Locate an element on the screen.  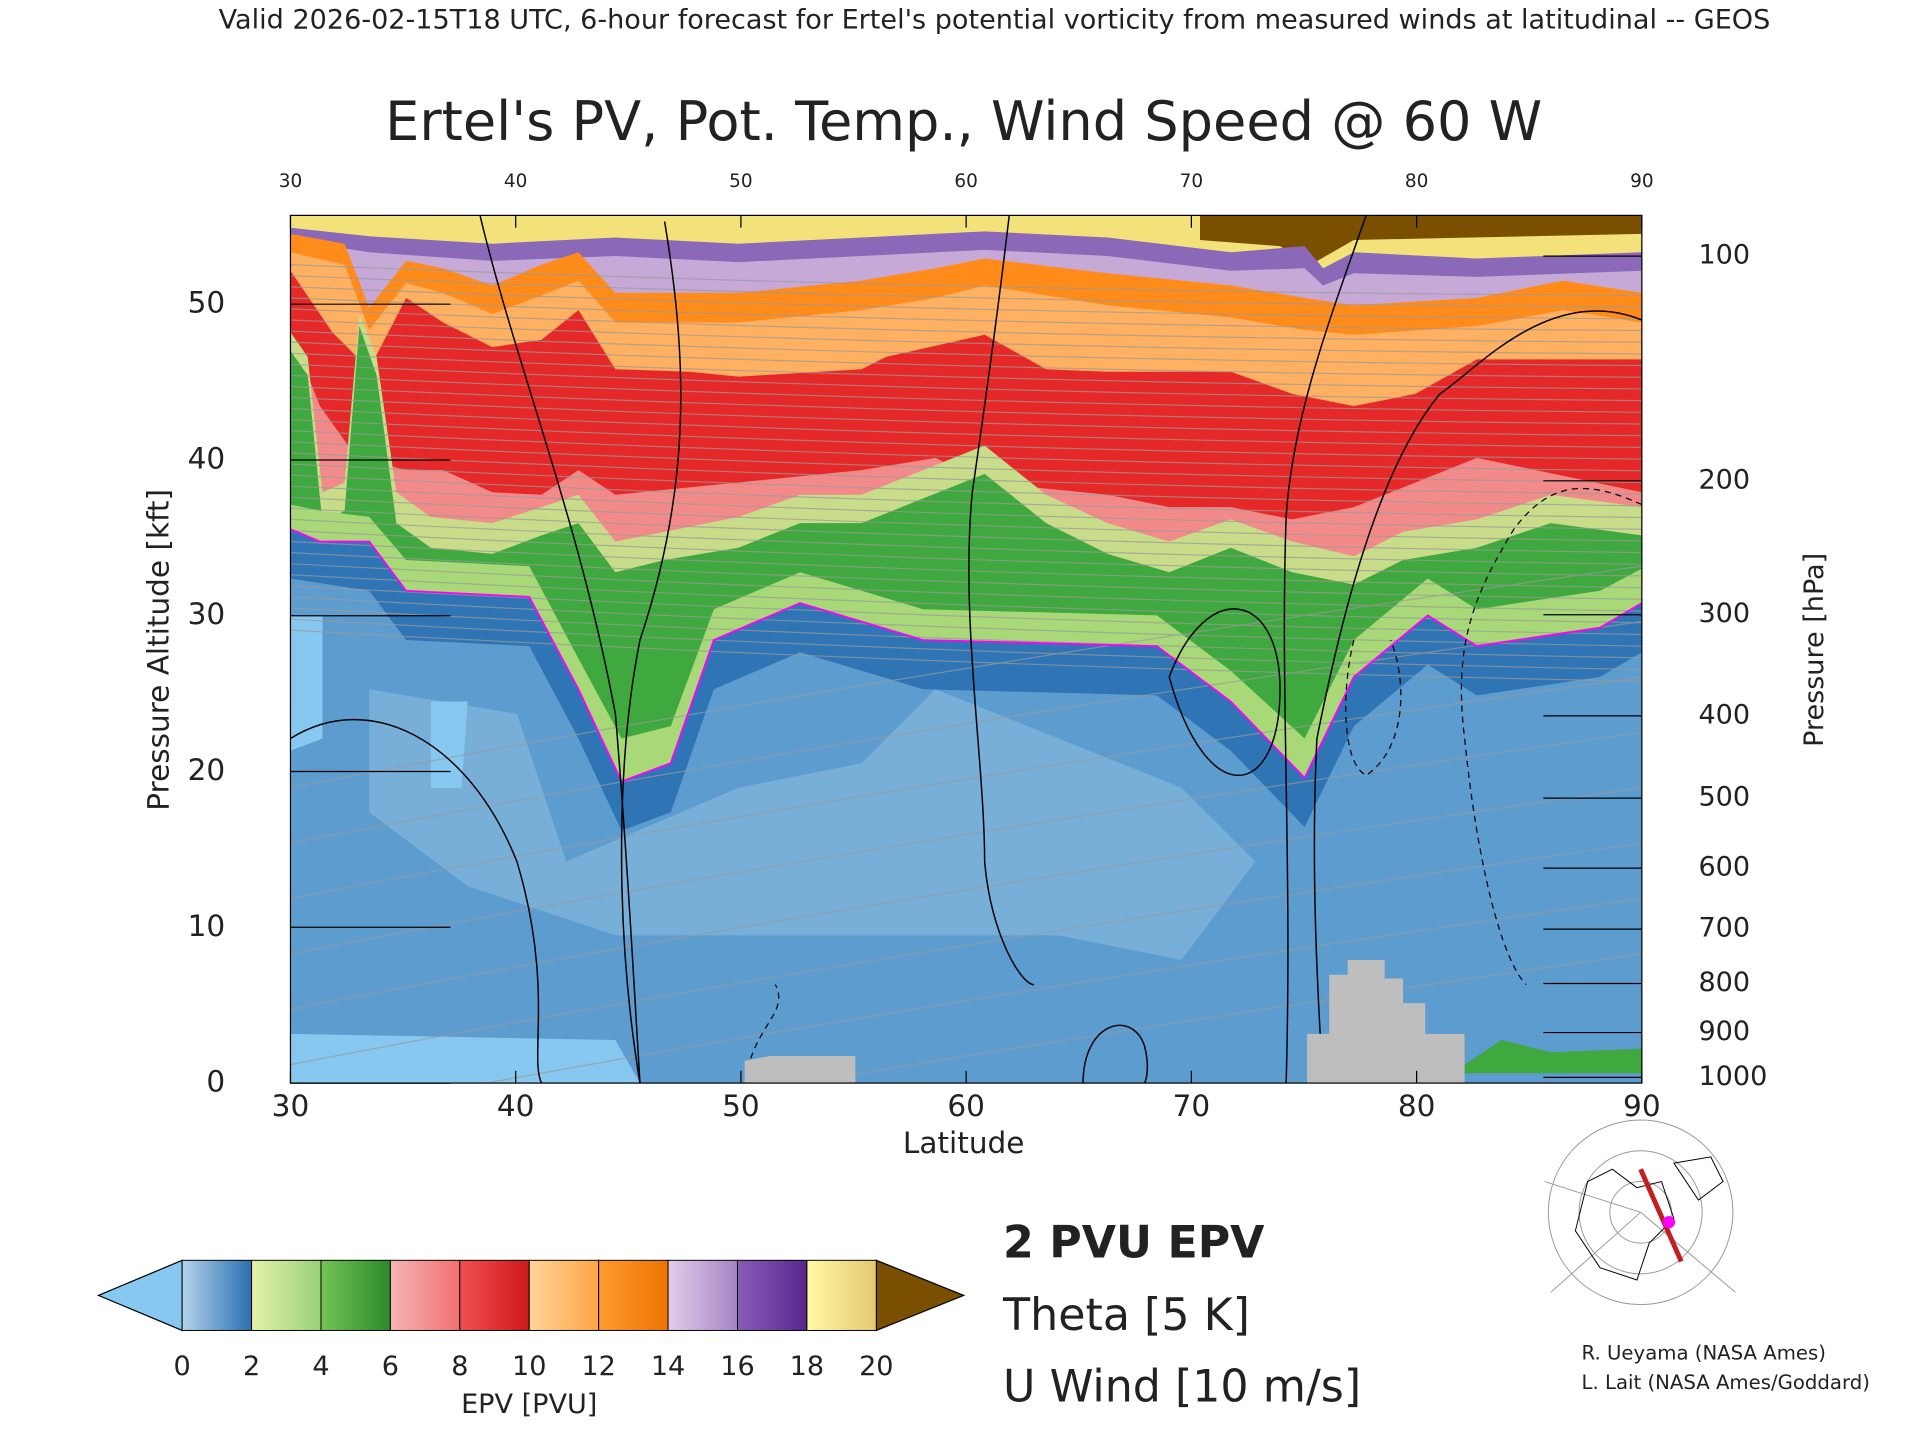
credit: L. Lait (NASA Ames/Goddard) is located at coordinates (1726, 1382).